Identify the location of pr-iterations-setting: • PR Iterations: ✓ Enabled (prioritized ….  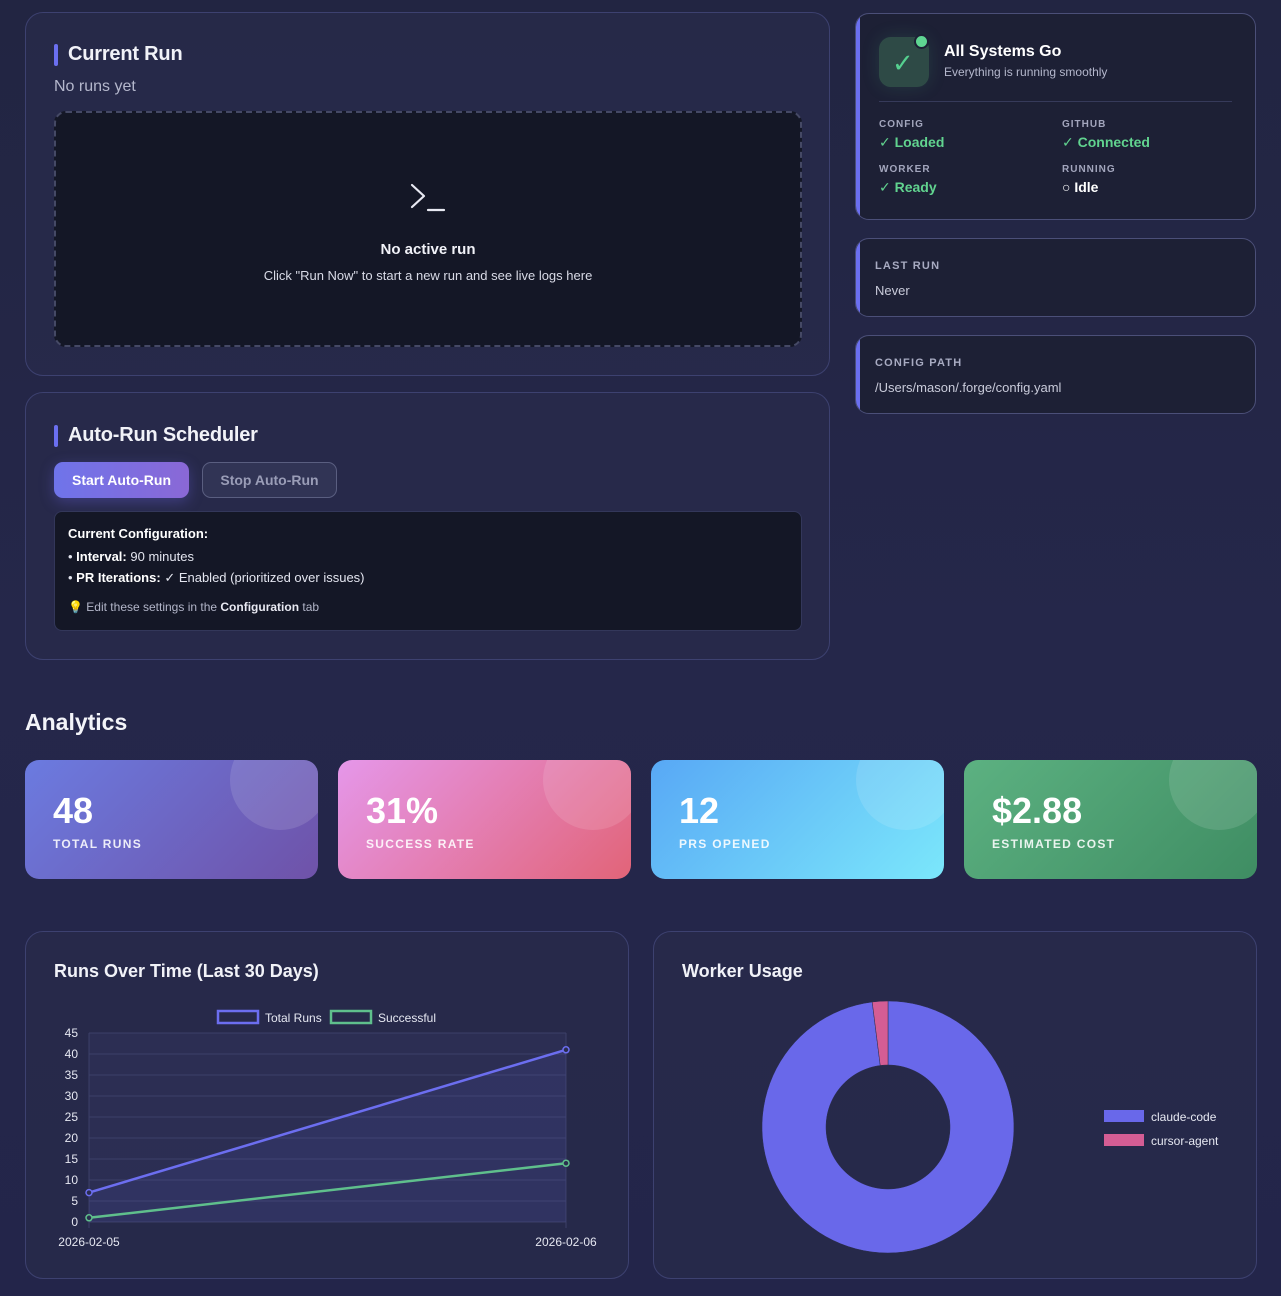
(216, 577).